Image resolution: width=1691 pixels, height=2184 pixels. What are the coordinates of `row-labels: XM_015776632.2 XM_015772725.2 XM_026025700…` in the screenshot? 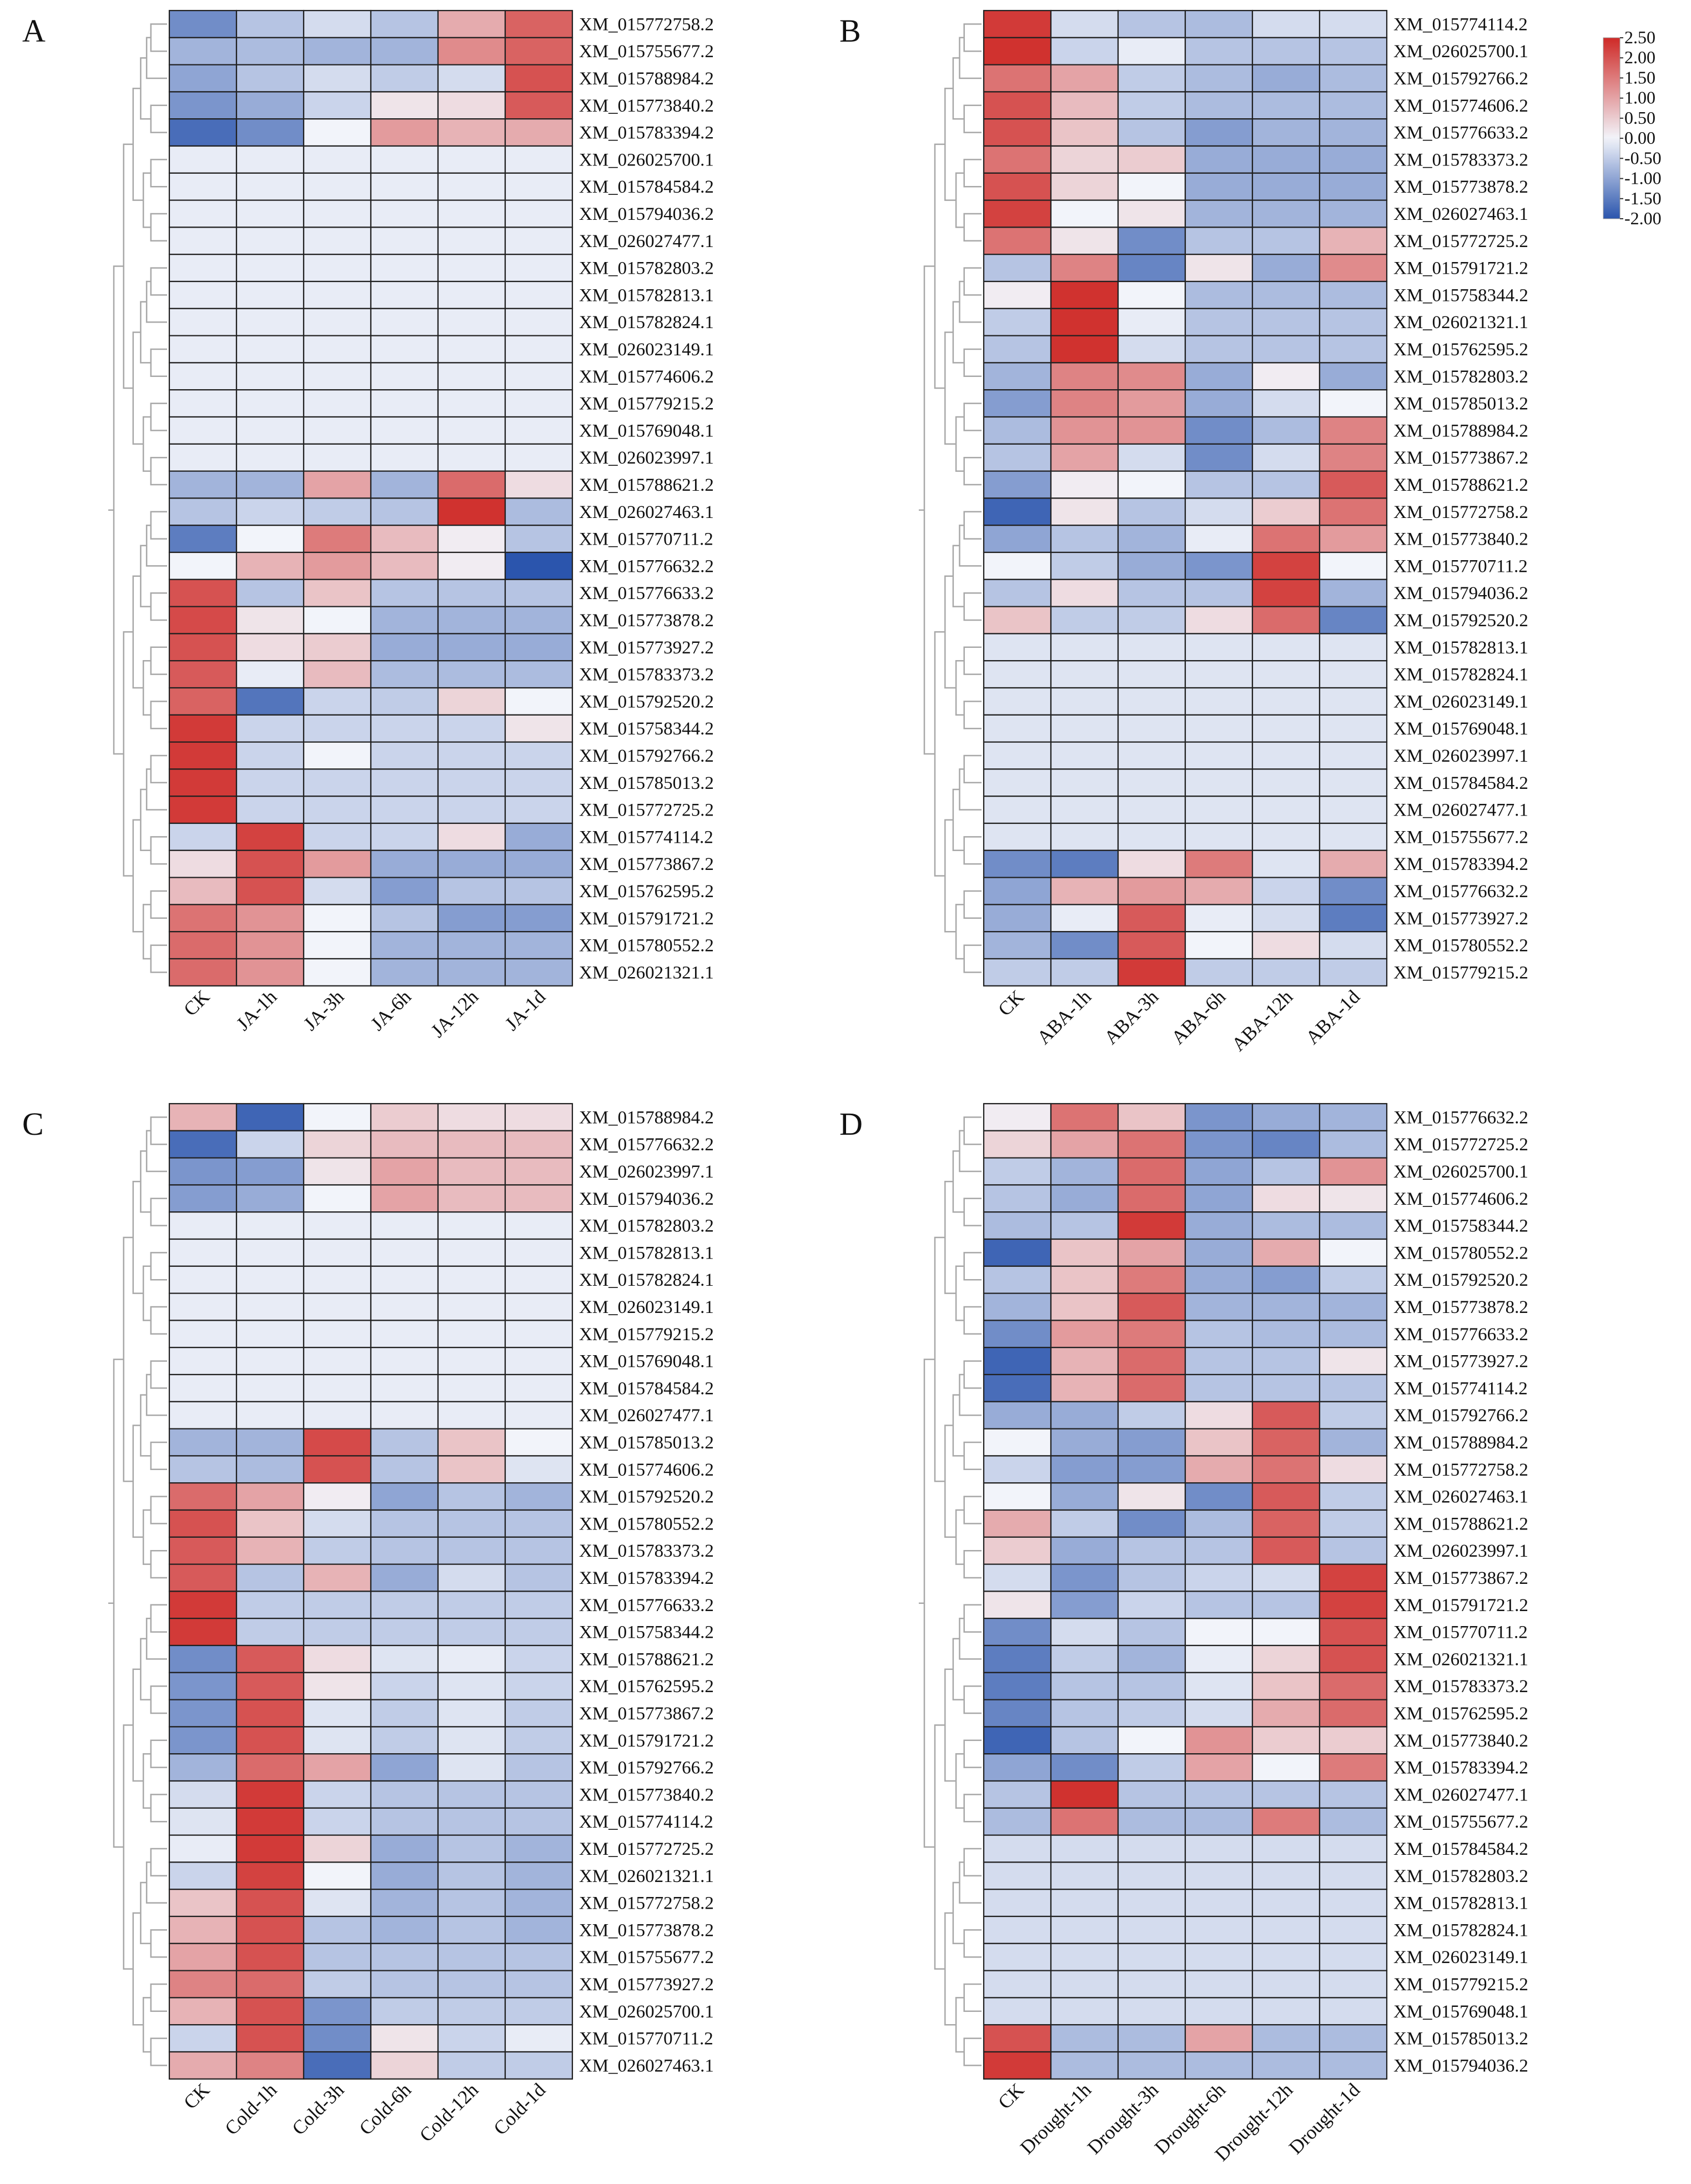 It's located at (1460, 1592).